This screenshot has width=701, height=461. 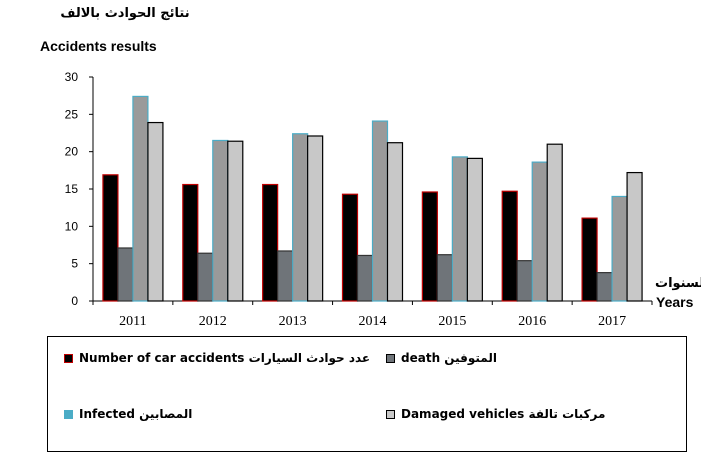 What do you see at coordinates (125, 13) in the screenshot?
I see `y-axis-label-arabic: نتائج الحوادث بالالف` at bounding box center [125, 13].